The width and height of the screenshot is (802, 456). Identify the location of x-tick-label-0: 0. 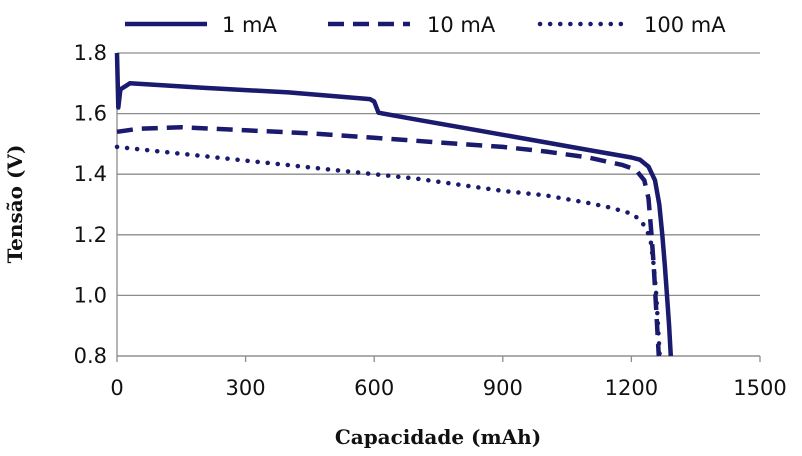
(116, 388).